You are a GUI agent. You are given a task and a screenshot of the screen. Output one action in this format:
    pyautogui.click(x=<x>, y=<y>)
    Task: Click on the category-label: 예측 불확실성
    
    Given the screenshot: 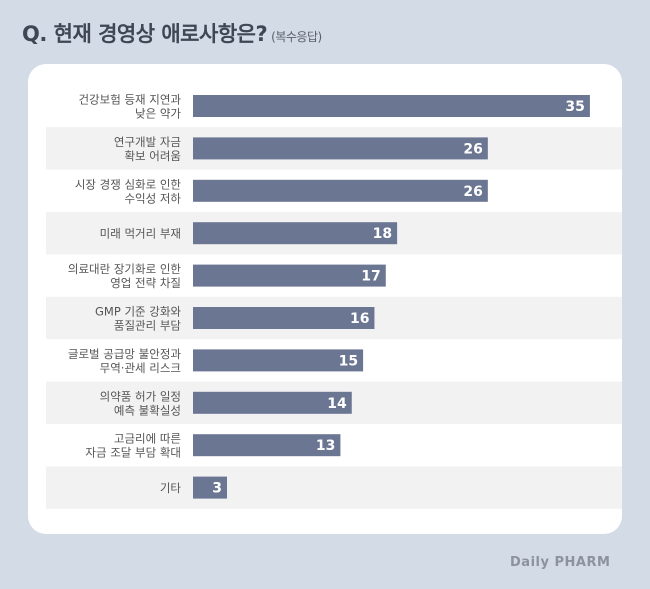 What is the action you would take?
    pyautogui.click(x=147, y=410)
    